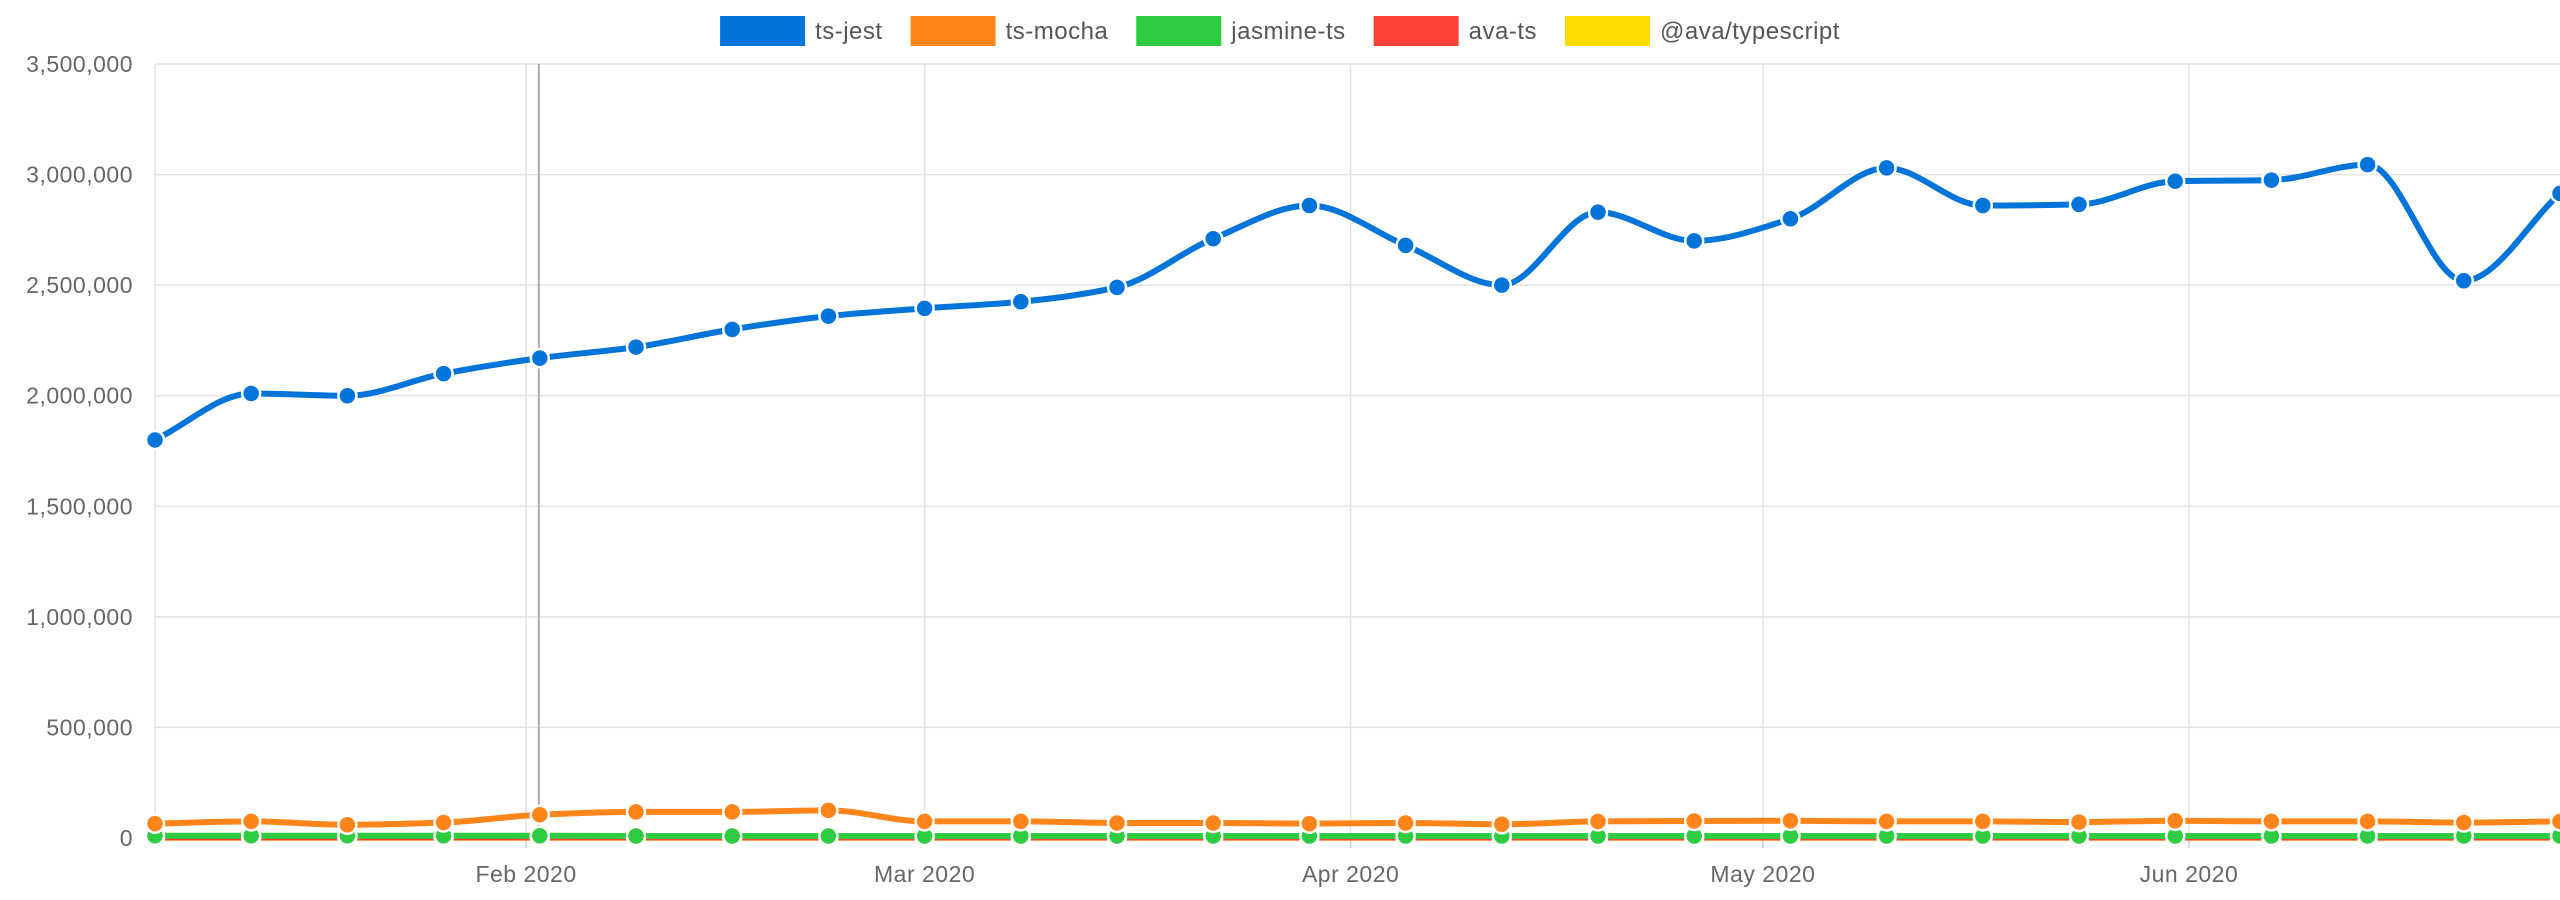  Describe the element at coordinates (126, 838) in the screenshot. I see `y-tick-label: 0` at that location.